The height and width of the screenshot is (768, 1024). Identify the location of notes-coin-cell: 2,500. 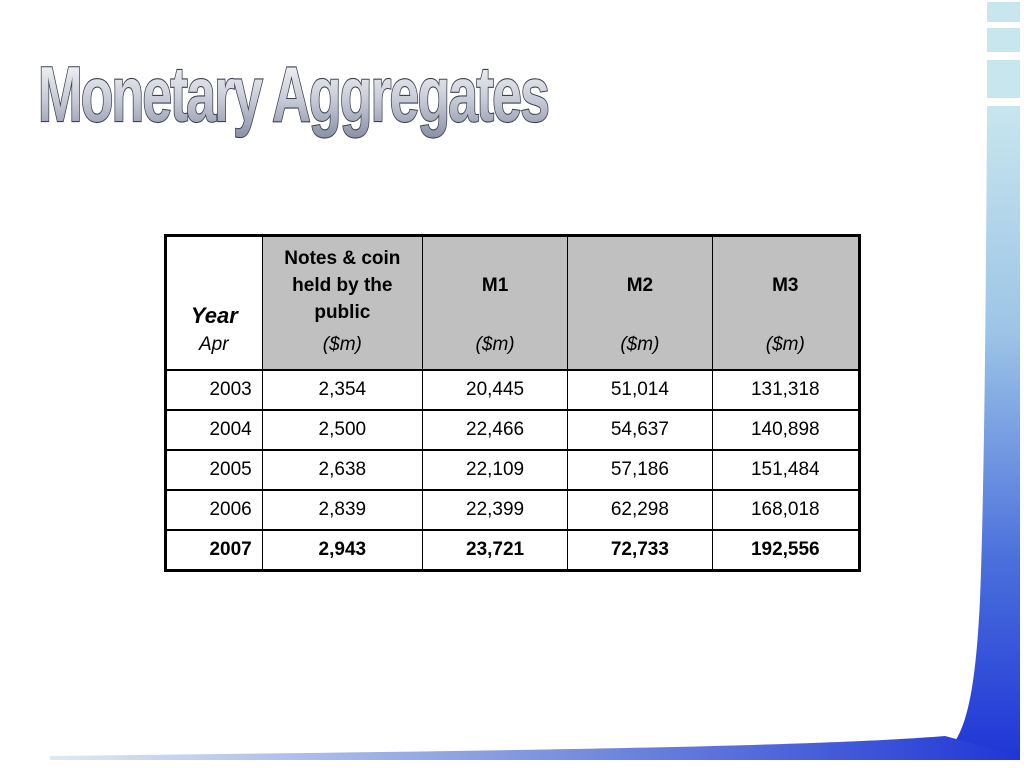
(342, 430).